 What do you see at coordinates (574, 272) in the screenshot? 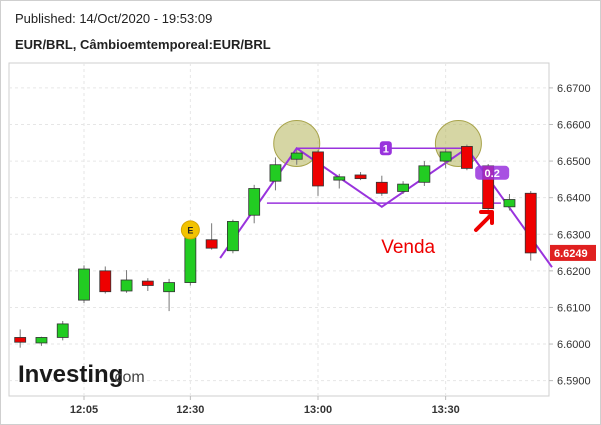
I see `y-tick-label: 6.6200` at bounding box center [574, 272].